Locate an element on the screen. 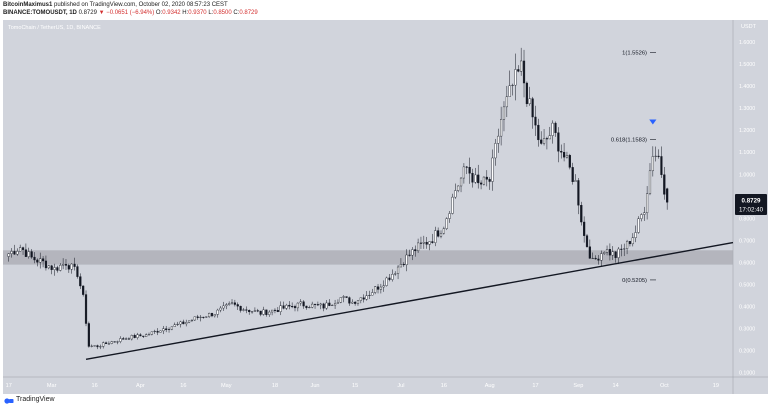 The width and height of the screenshot is (768, 409). author-name: BitcoinMaximus1 is located at coordinates (28, 5).